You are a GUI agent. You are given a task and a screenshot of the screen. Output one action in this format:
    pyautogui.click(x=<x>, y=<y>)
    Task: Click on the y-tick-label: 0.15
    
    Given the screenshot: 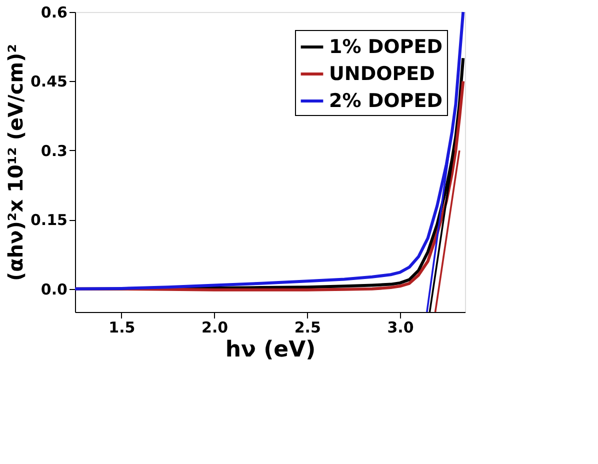 What is the action you would take?
    pyautogui.click(x=49, y=220)
    